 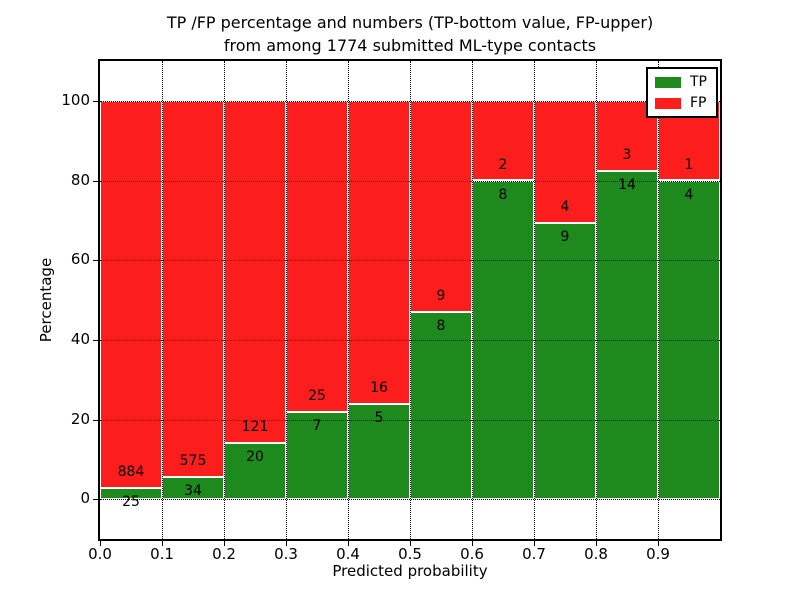 I want to click on bar-label-fp: 121, so click(x=255, y=426).